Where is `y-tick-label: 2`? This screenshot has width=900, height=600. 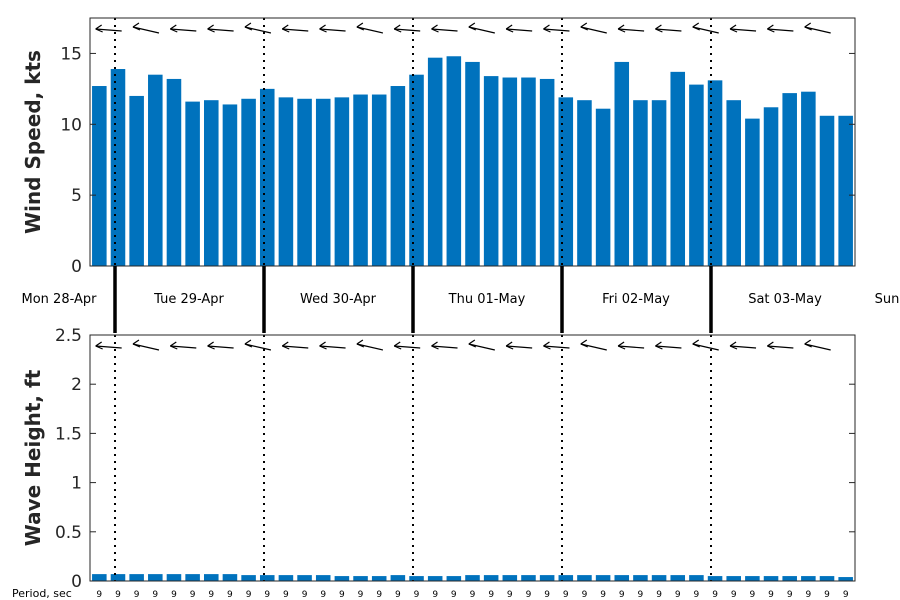
y-tick-label: 2 is located at coordinates (76, 385).